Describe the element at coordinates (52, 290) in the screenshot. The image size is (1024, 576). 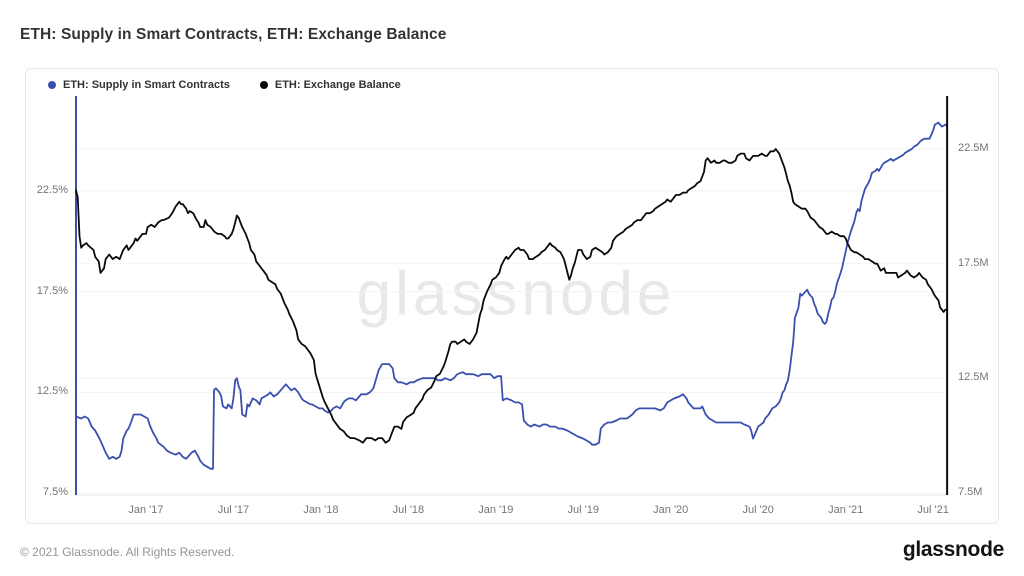
I see `y-left-tick-label: 17.5%` at that location.